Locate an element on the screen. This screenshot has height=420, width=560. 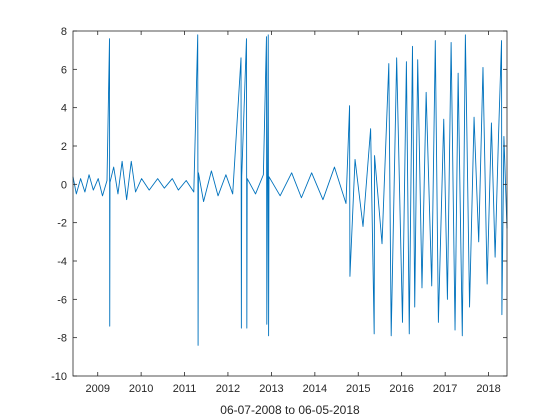
x-tick-label: 2017 is located at coordinates (445, 389).